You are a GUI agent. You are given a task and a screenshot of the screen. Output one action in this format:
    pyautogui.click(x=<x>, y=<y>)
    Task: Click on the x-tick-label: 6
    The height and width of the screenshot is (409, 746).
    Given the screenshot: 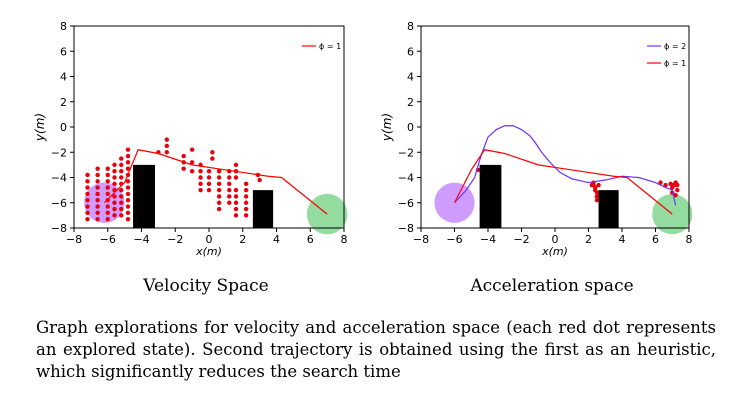 What is the action you would take?
    pyautogui.click(x=310, y=239)
    